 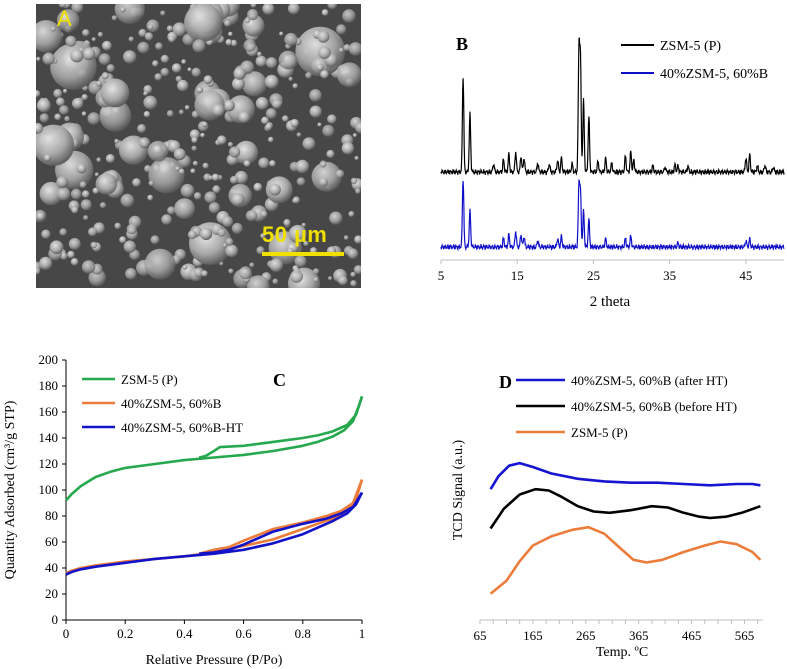 I want to click on chart-c-x-tick-label: 0.8, so click(x=303, y=633).